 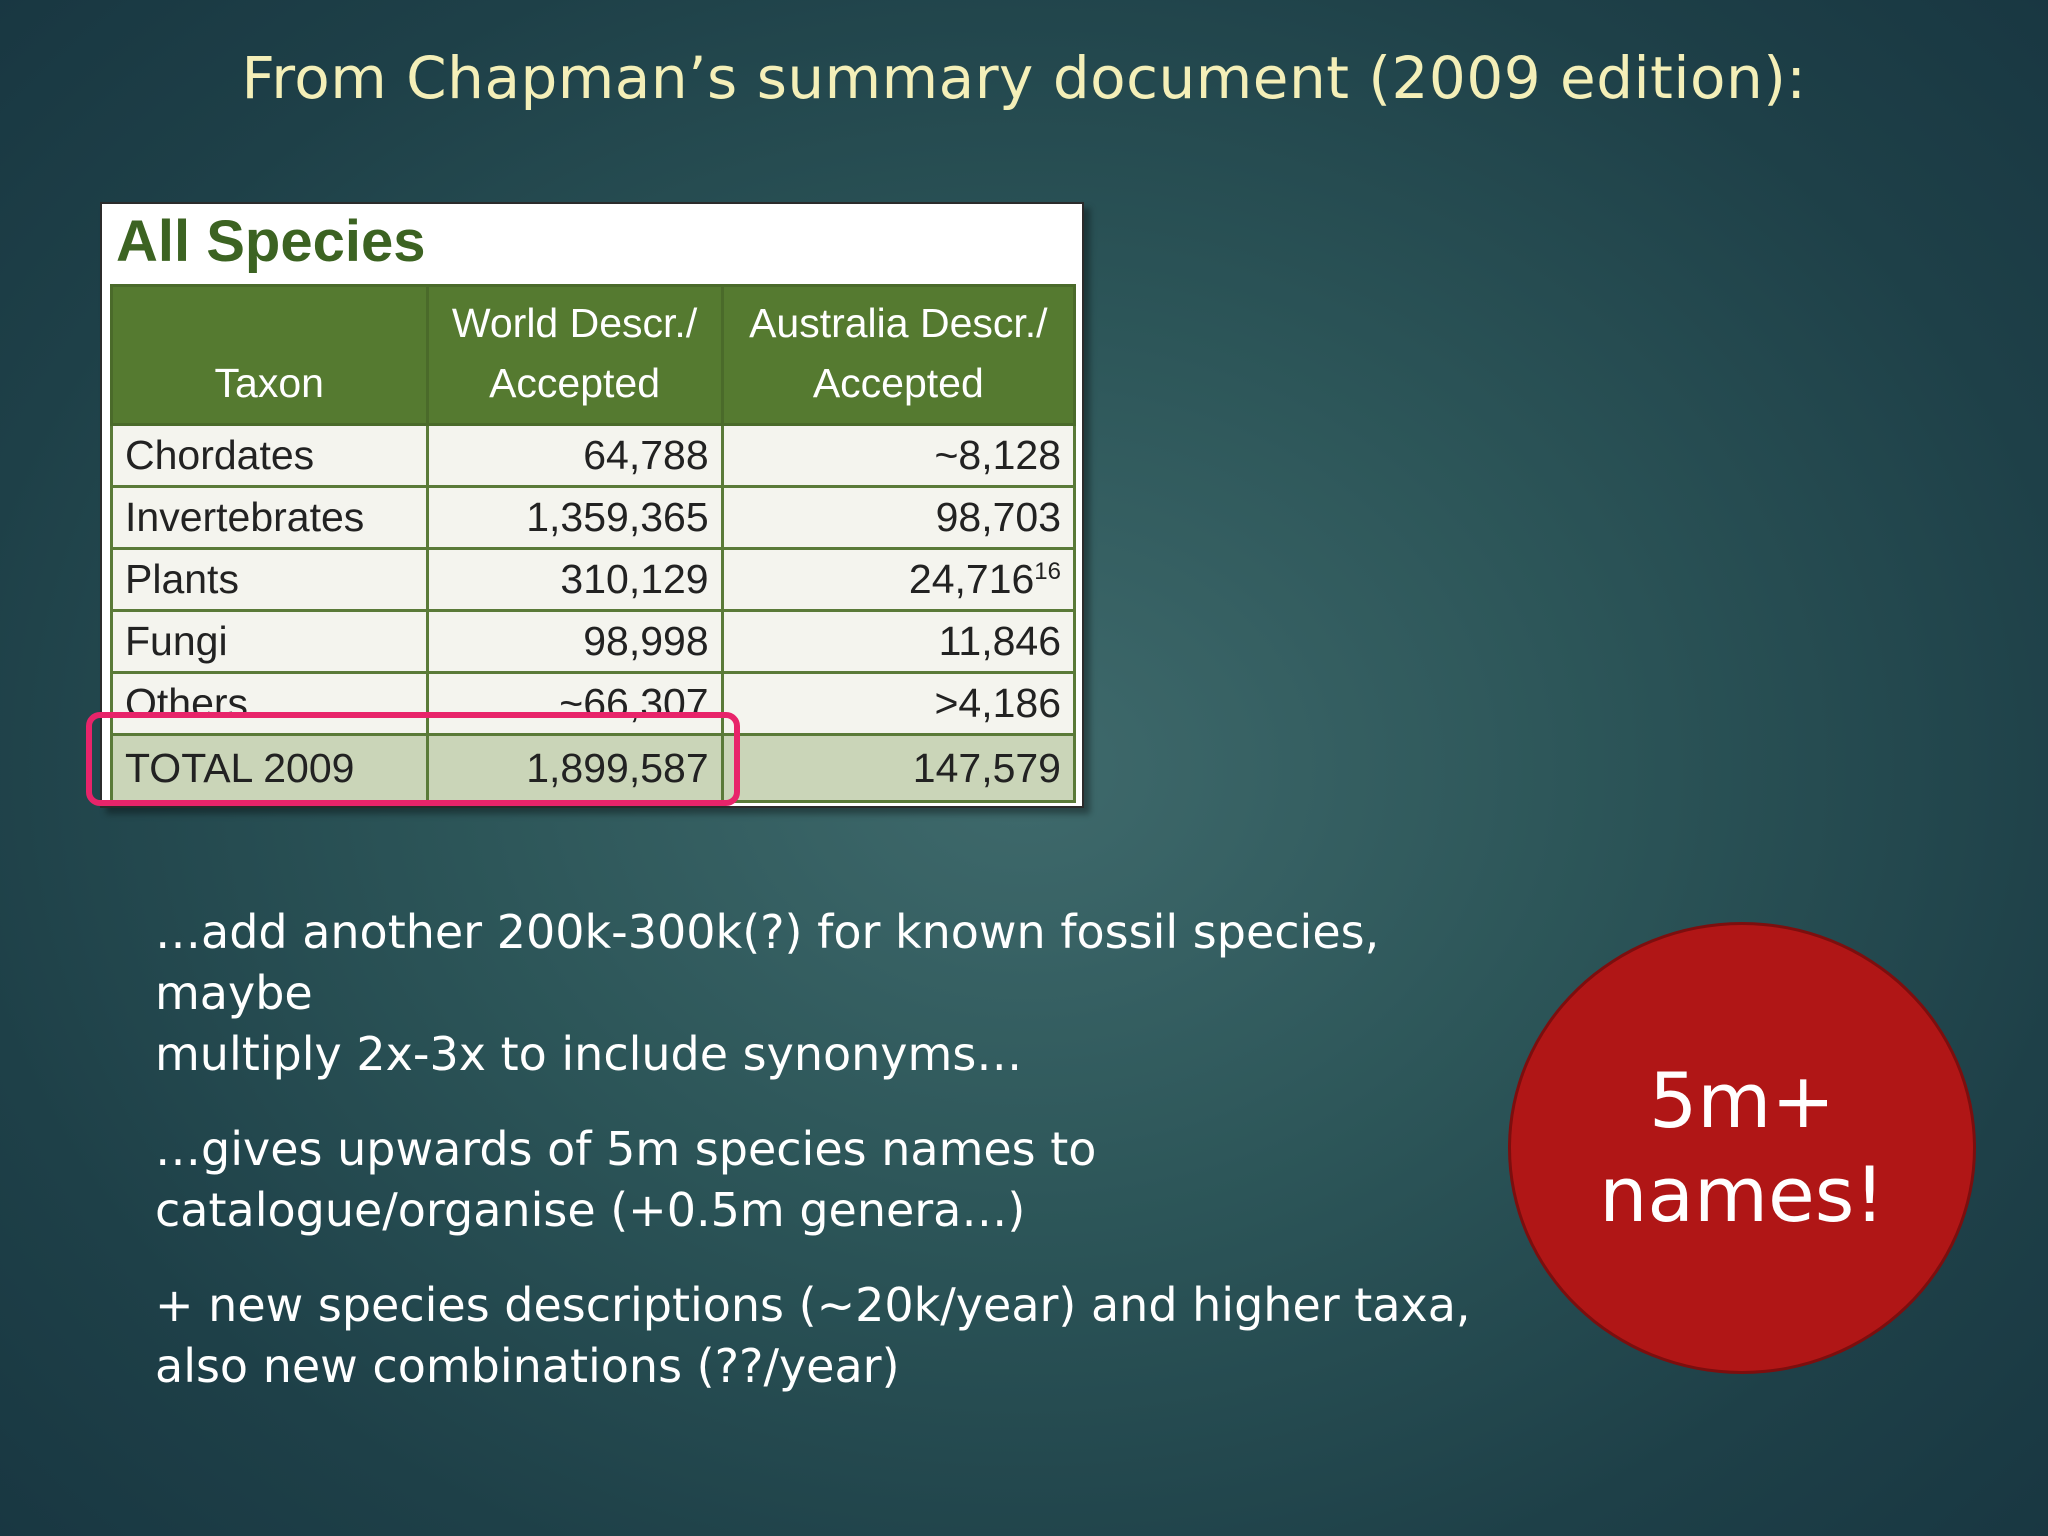 What do you see at coordinates (269, 455) in the screenshot?
I see `taxon-cell: Chordates` at bounding box center [269, 455].